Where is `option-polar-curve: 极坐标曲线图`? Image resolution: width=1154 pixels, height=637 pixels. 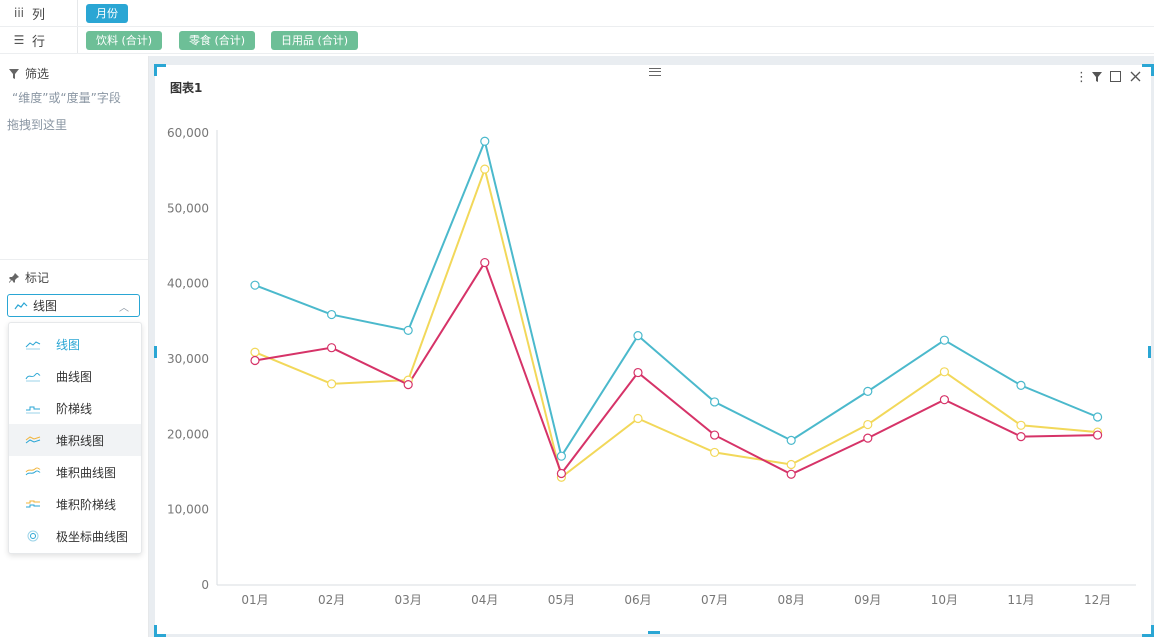 option-polar-curve: 极坐标曲线图 is located at coordinates (75, 536).